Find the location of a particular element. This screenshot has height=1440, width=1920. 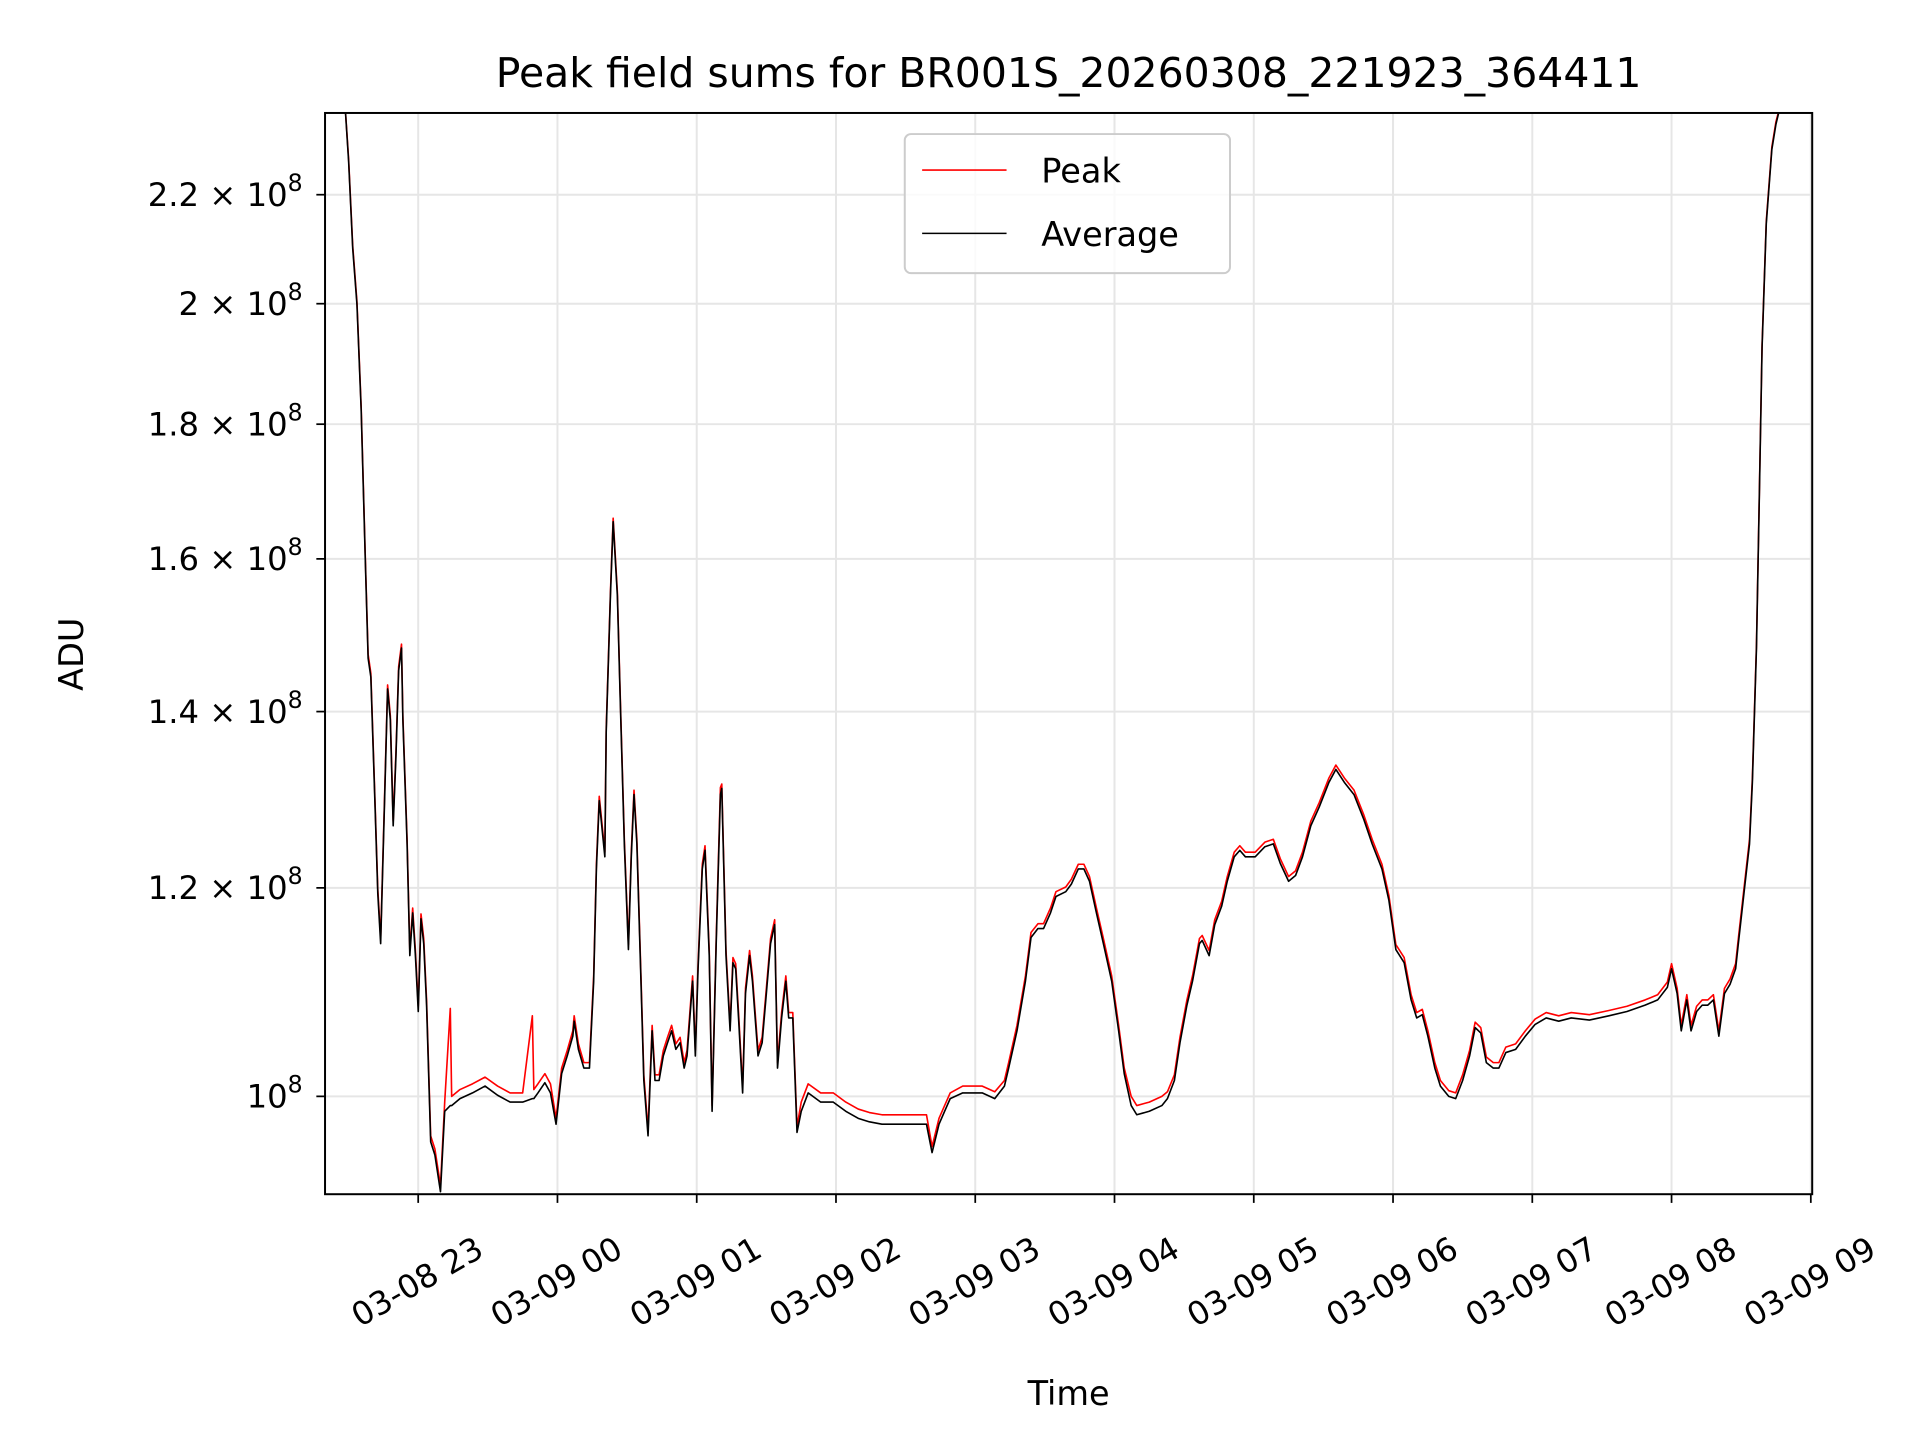

y-tick-label: 1.2 × 108 is located at coordinates (225, 884).